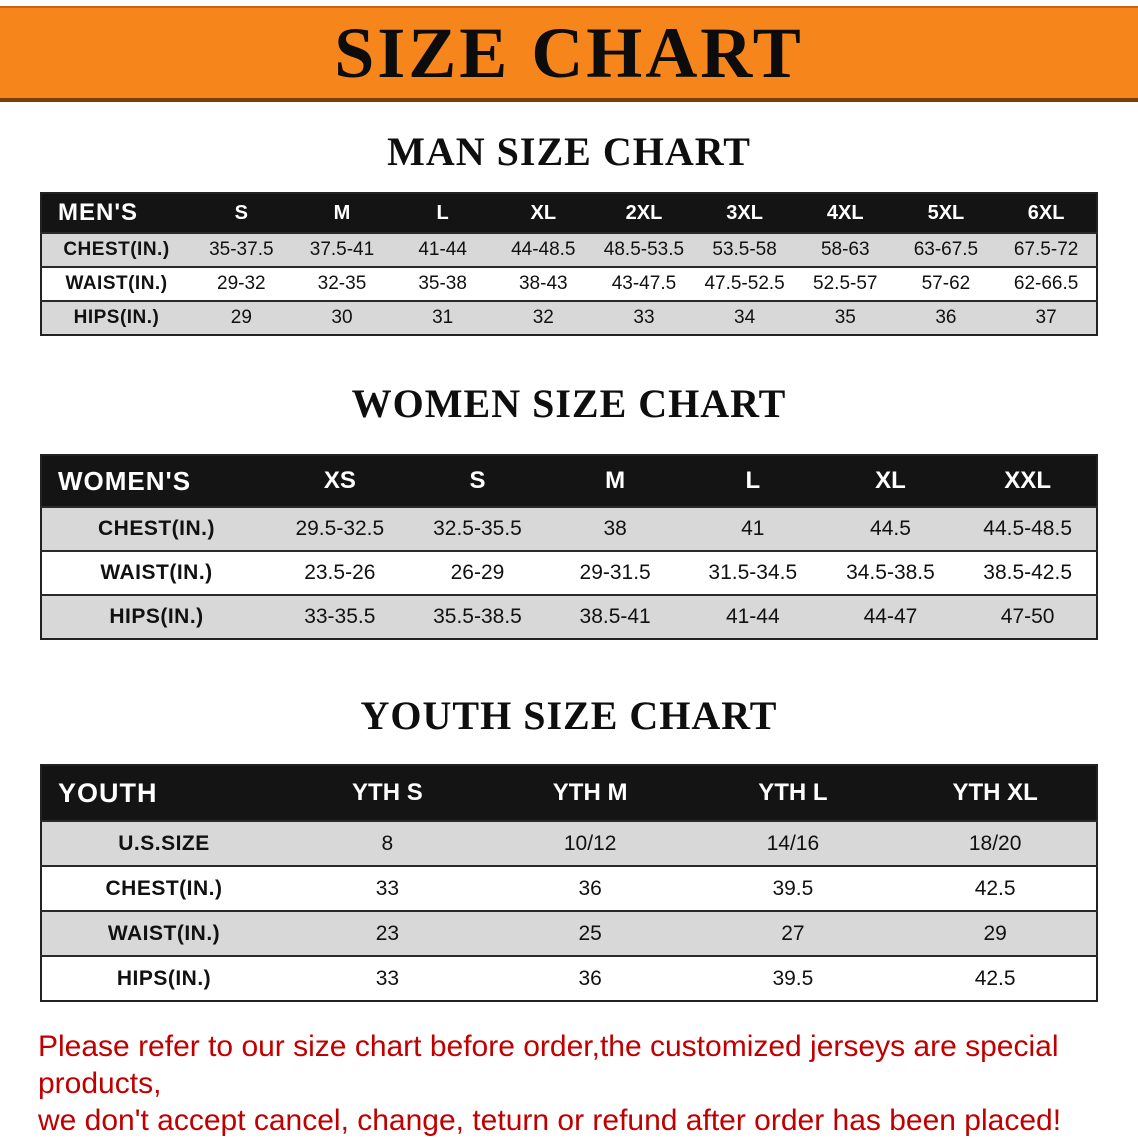 This screenshot has width=1138, height=1139. What do you see at coordinates (845, 317) in the screenshot?
I see `size-value: 35` at bounding box center [845, 317].